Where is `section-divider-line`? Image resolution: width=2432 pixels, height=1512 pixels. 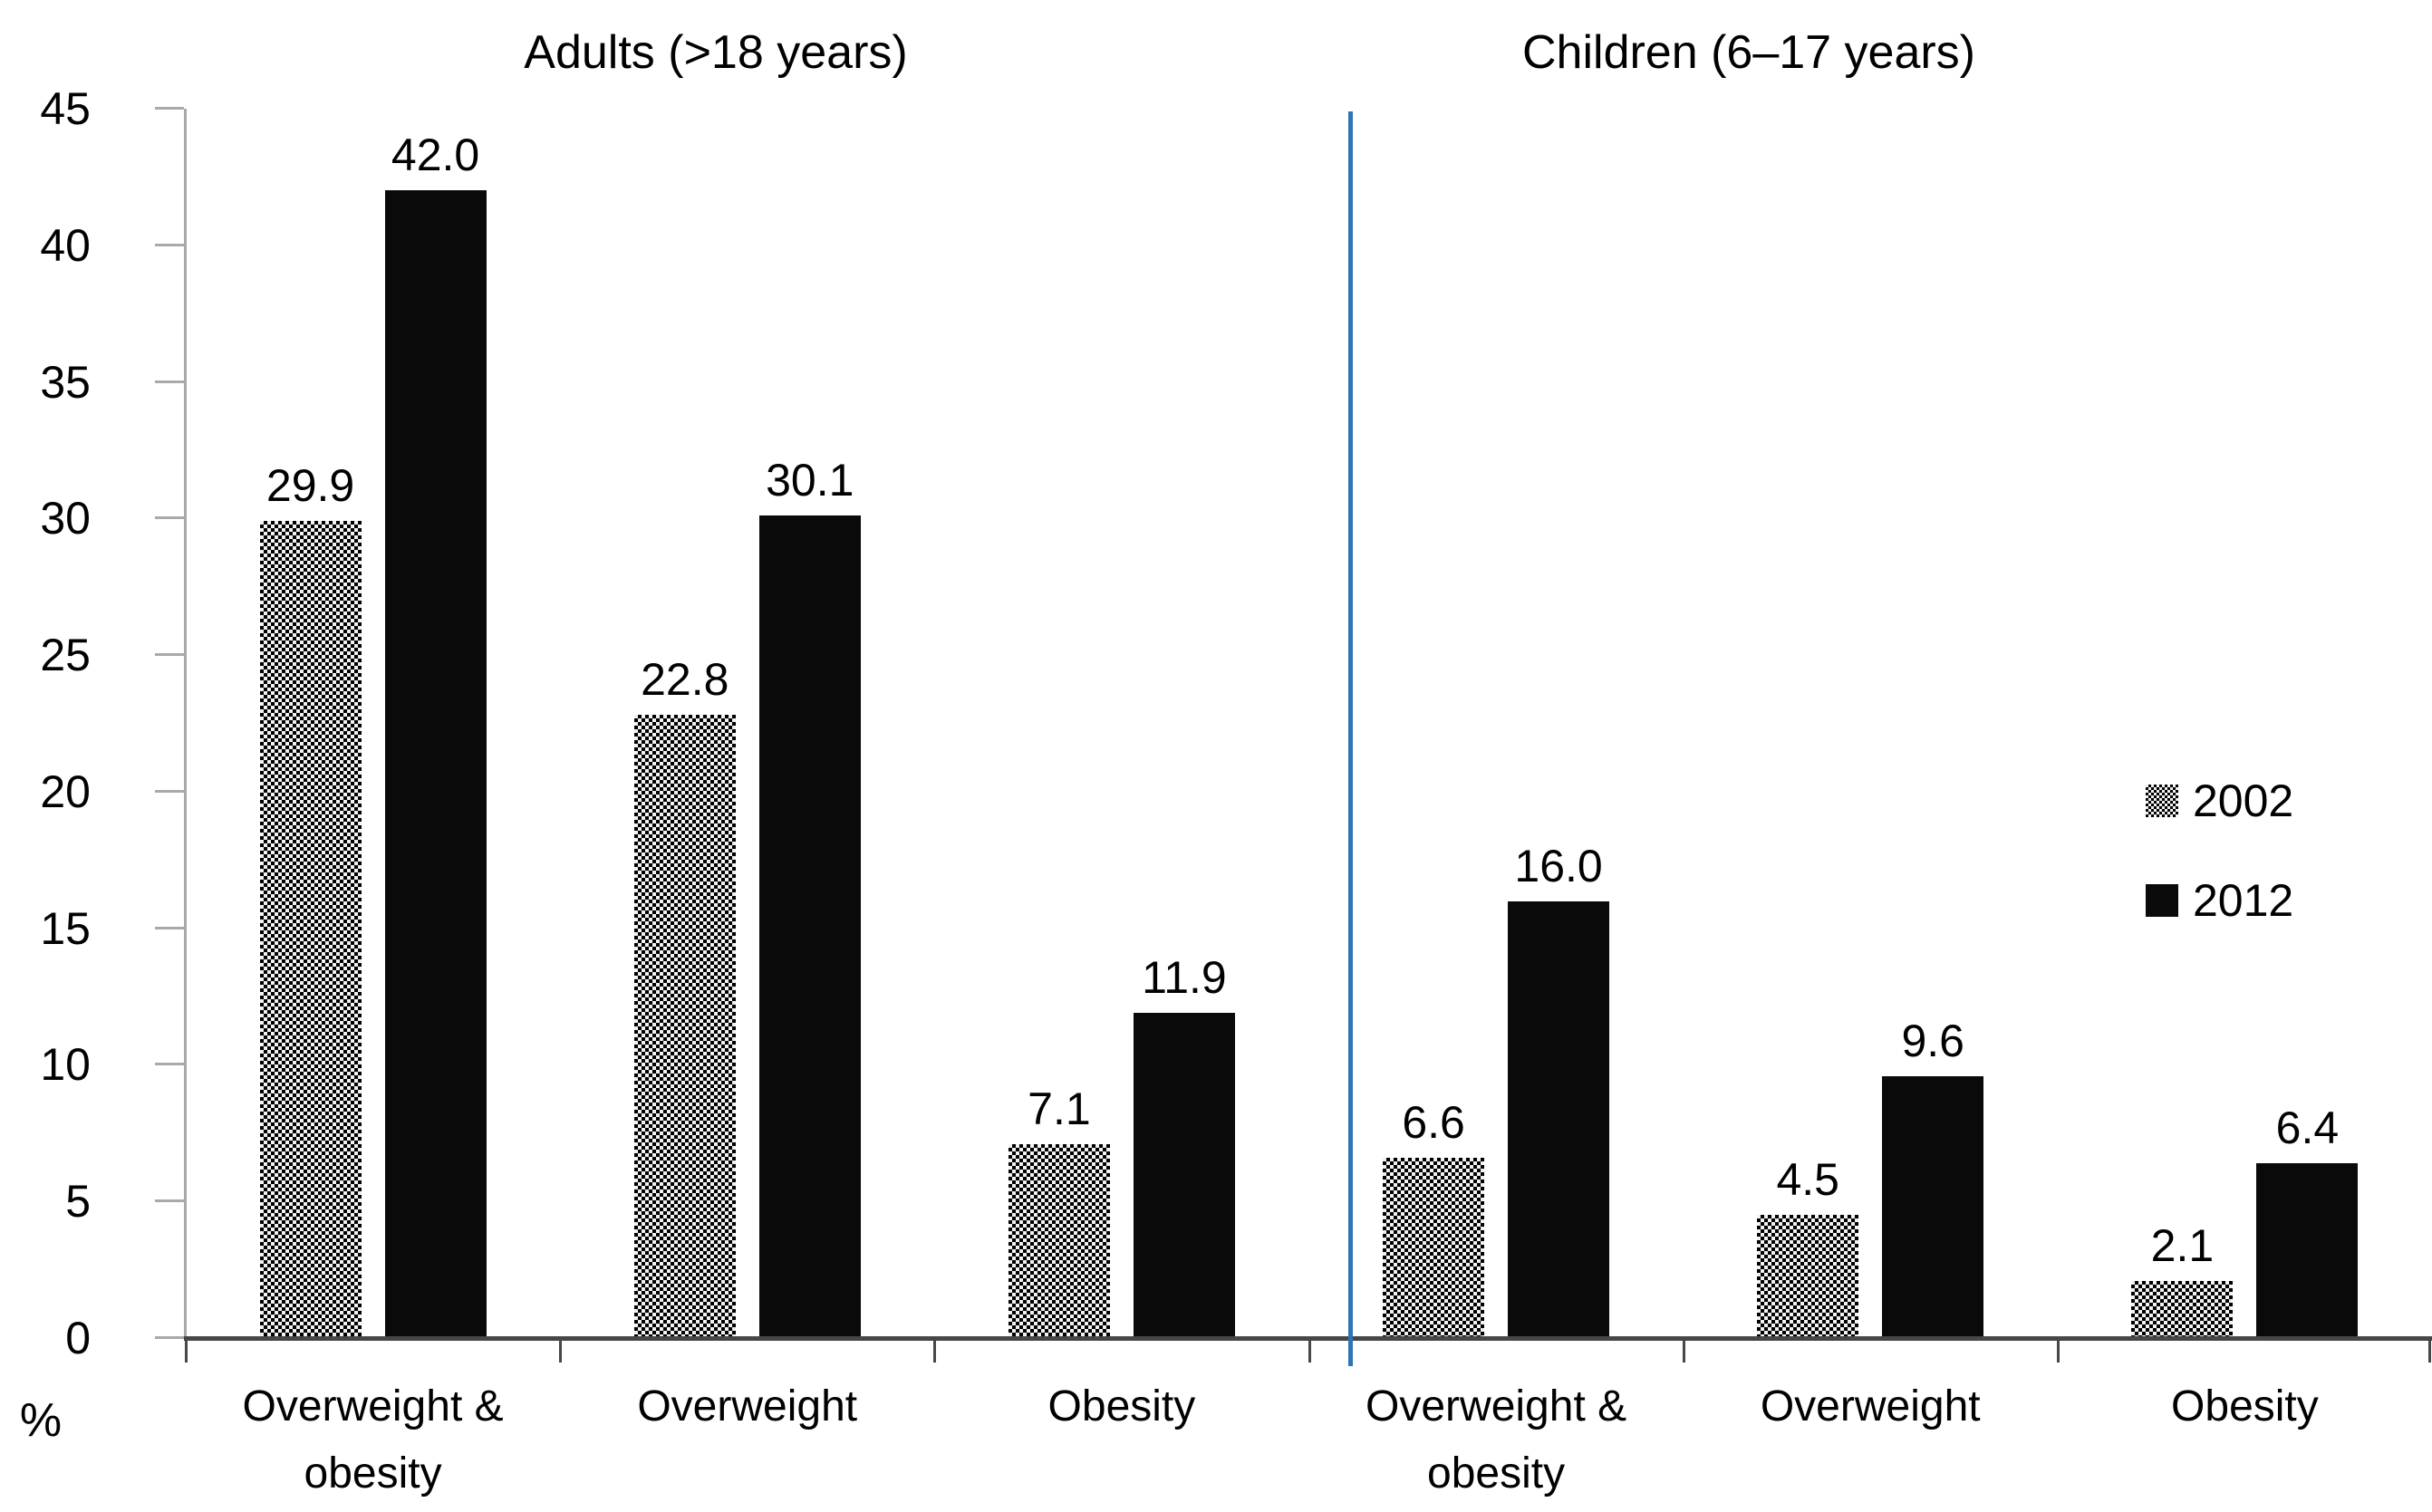
section-divider-line is located at coordinates (1350, 738).